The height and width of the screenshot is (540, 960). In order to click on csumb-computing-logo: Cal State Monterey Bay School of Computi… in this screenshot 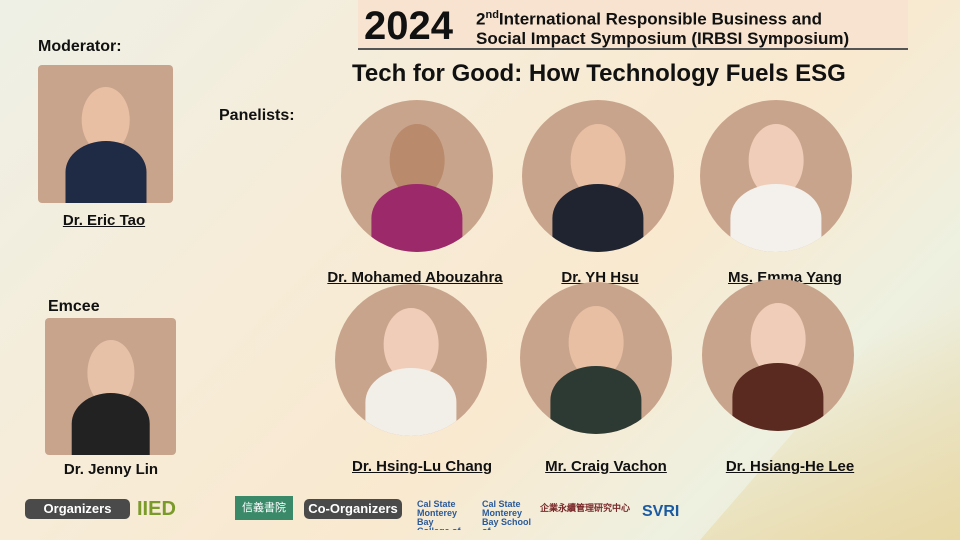, I will do `click(507, 515)`.